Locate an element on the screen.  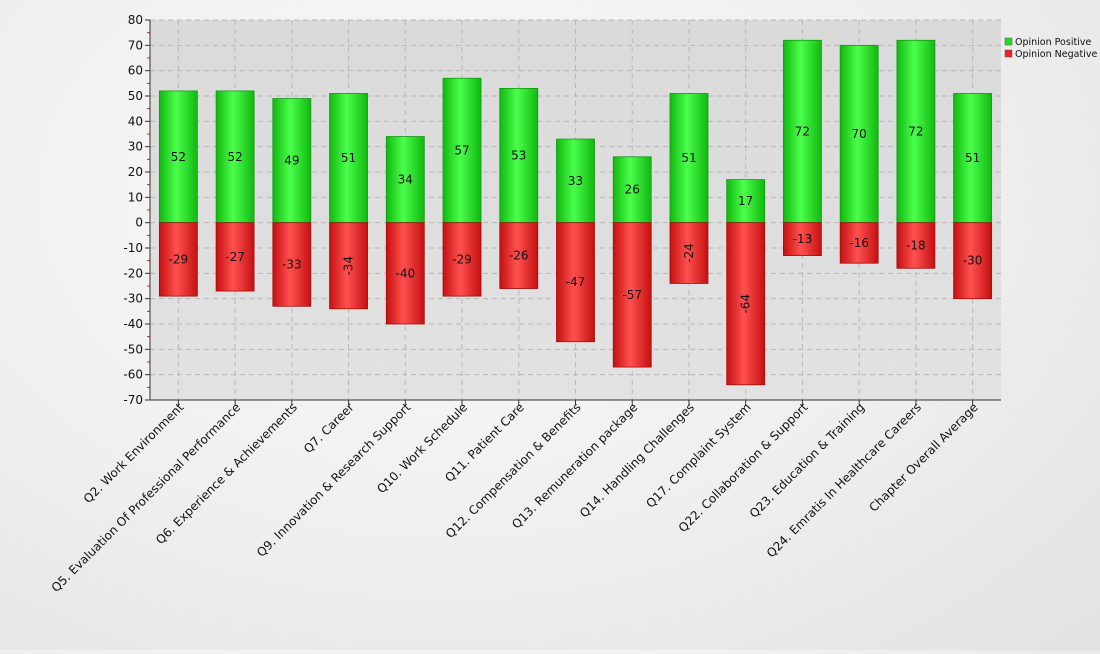
data-label-negative: -47 is located at coordinates (576, 282).